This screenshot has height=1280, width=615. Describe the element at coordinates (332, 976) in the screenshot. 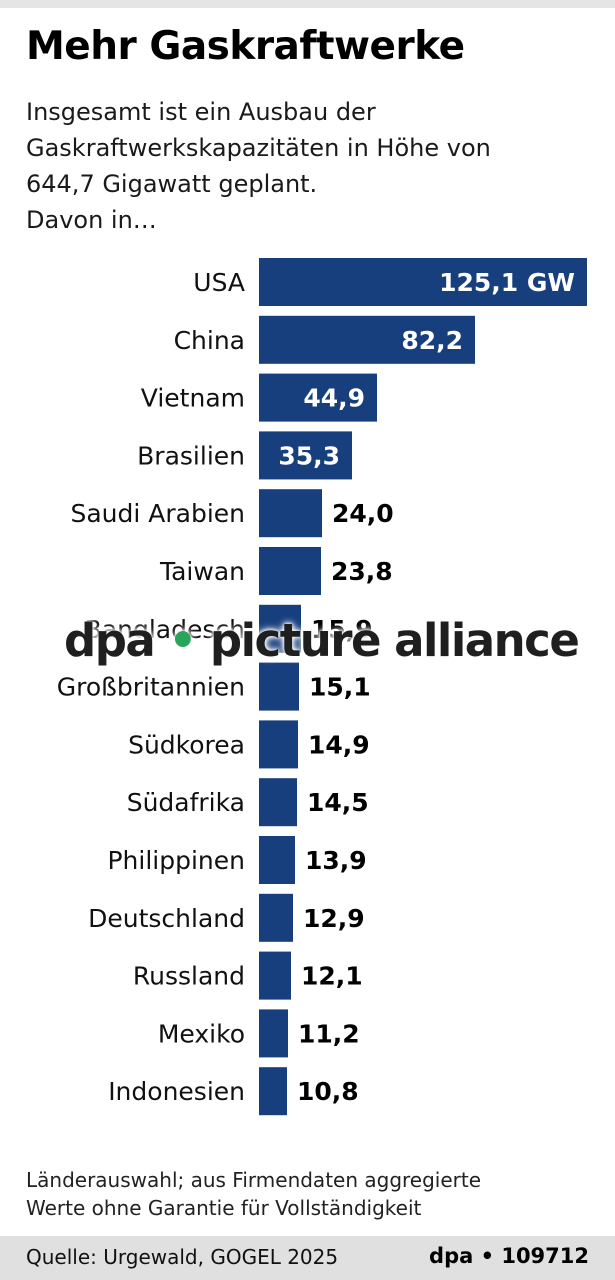

I see `value-label-russland: 12,1` at that location.